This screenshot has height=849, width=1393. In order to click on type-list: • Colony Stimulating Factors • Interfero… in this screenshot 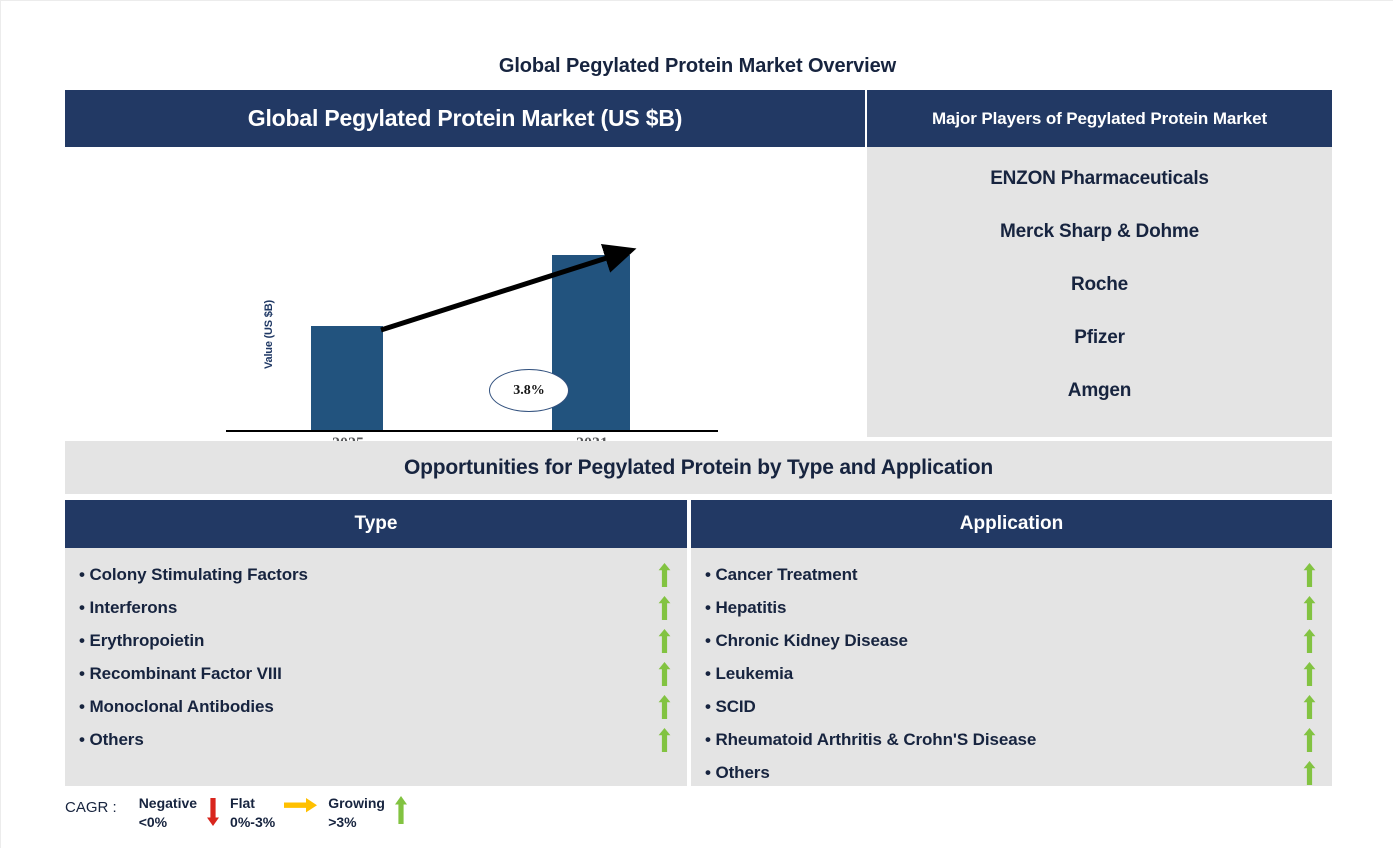, I will do `click(376, 652)`.